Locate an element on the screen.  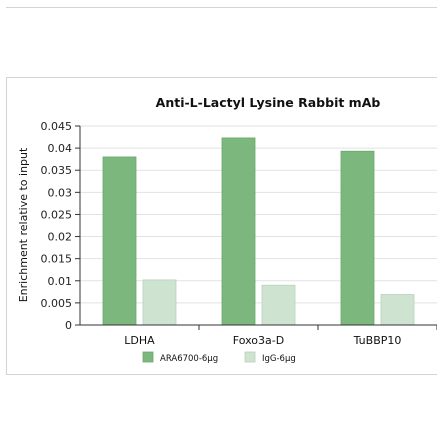
bar-igg-tubbp10 is located at coordinates (397, 310).